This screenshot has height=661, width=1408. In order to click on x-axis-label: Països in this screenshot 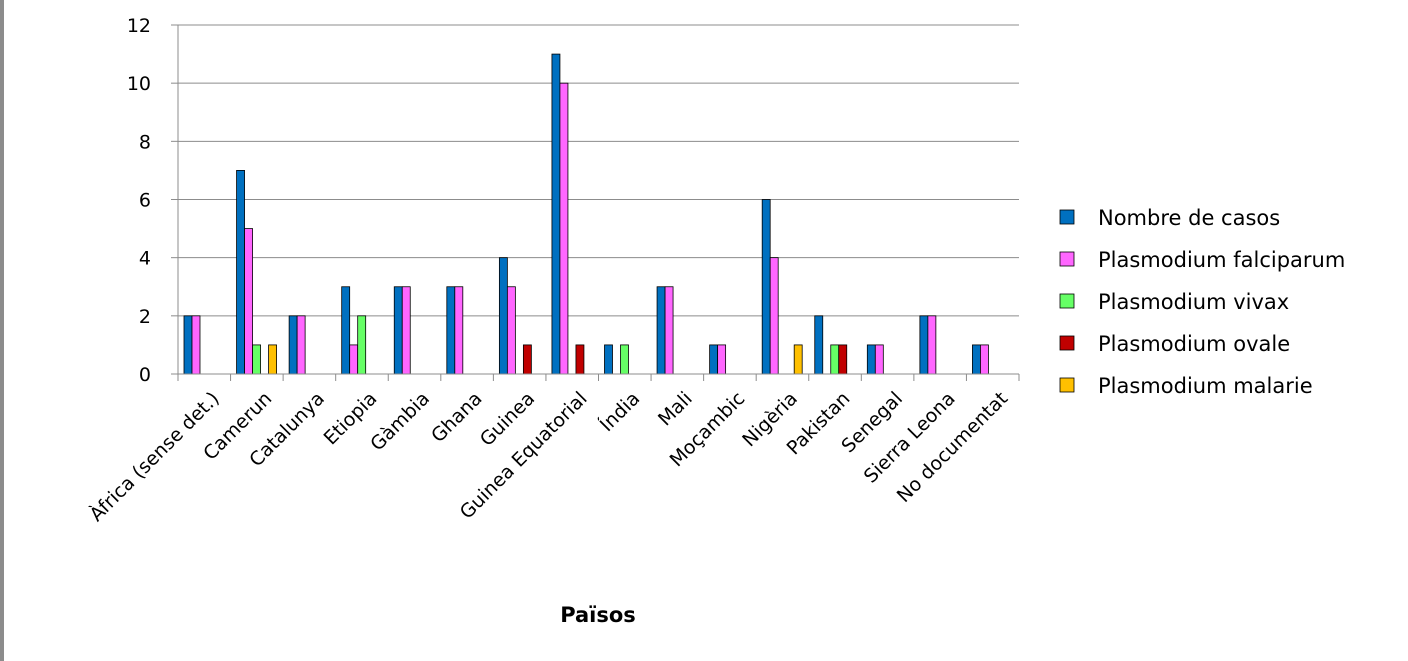, I will do `click(598, 615)`.